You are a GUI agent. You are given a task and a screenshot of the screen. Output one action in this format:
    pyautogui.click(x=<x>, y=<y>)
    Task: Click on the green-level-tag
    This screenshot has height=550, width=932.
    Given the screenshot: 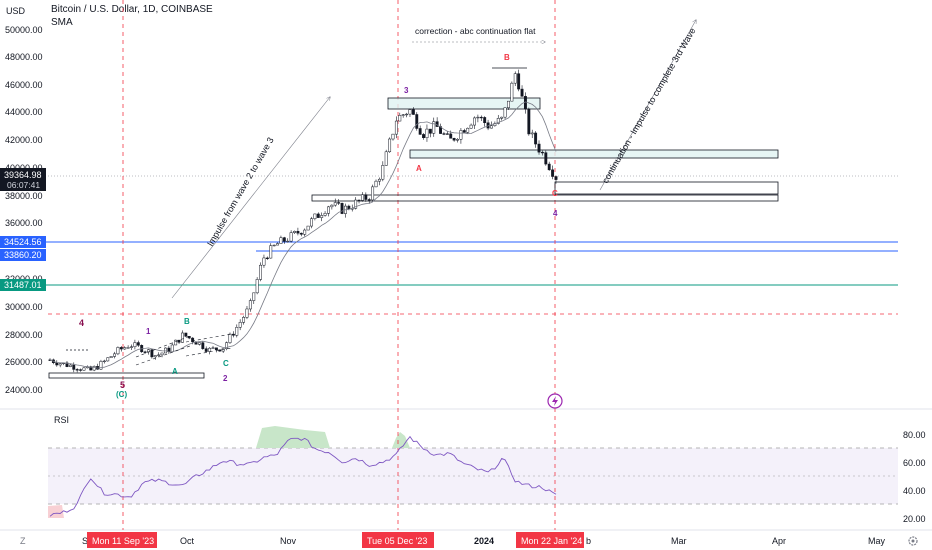 What is the action you would take?
    pyautogui.click(x=23, y=285)
    